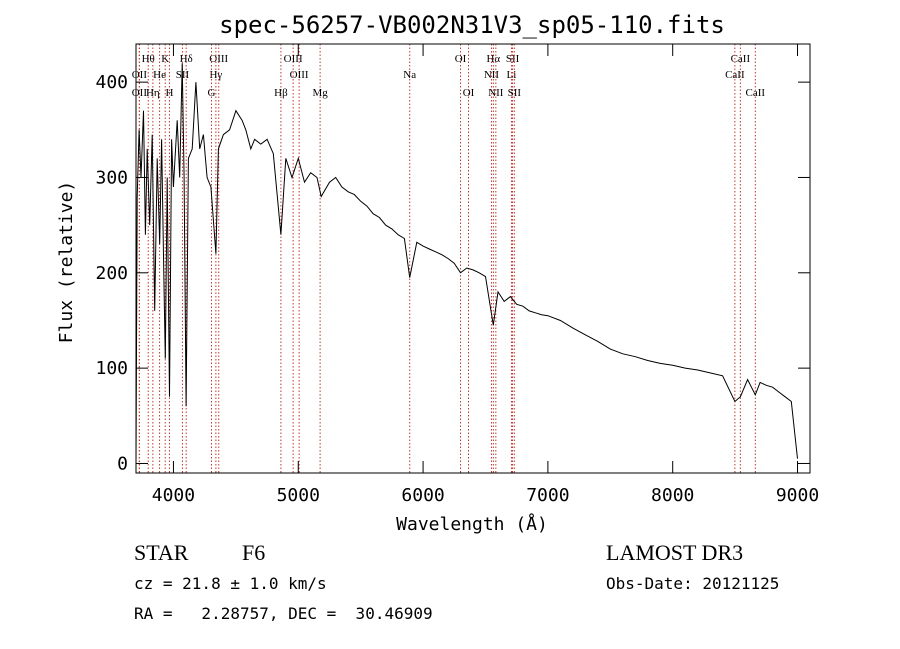 The width and height of the screenshot is (900, 649). Describe the element at coordinates (672, 495) in the screenshot. I see `x-tick-label-4: 8000` at that location.